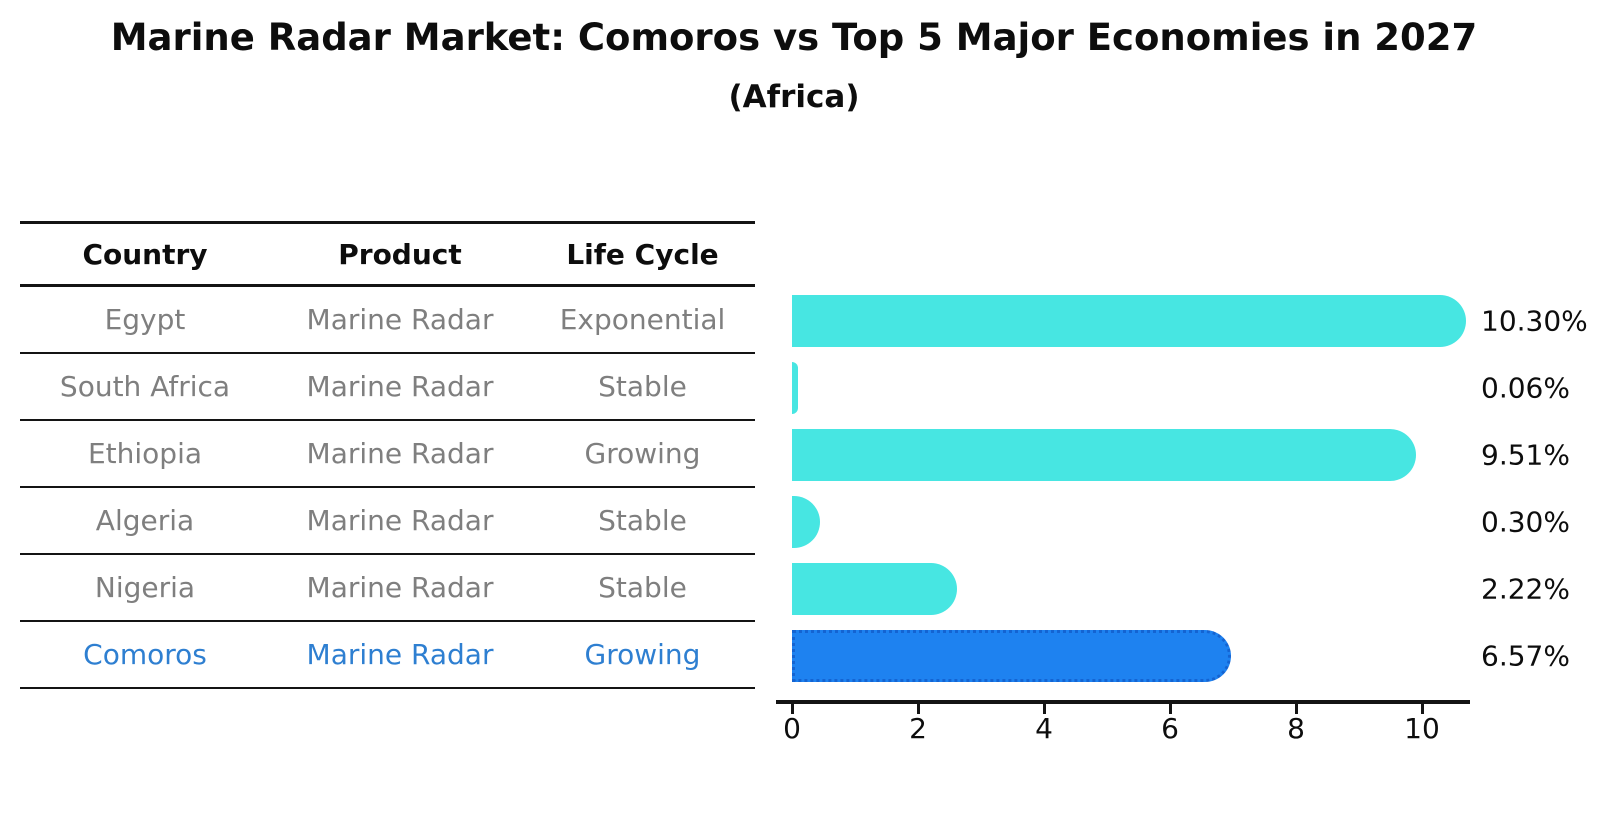 The image size is (1604, 823). I want to click on table-row-nigeria: Nigeria Marine Radar Stable, so click(387, 588).